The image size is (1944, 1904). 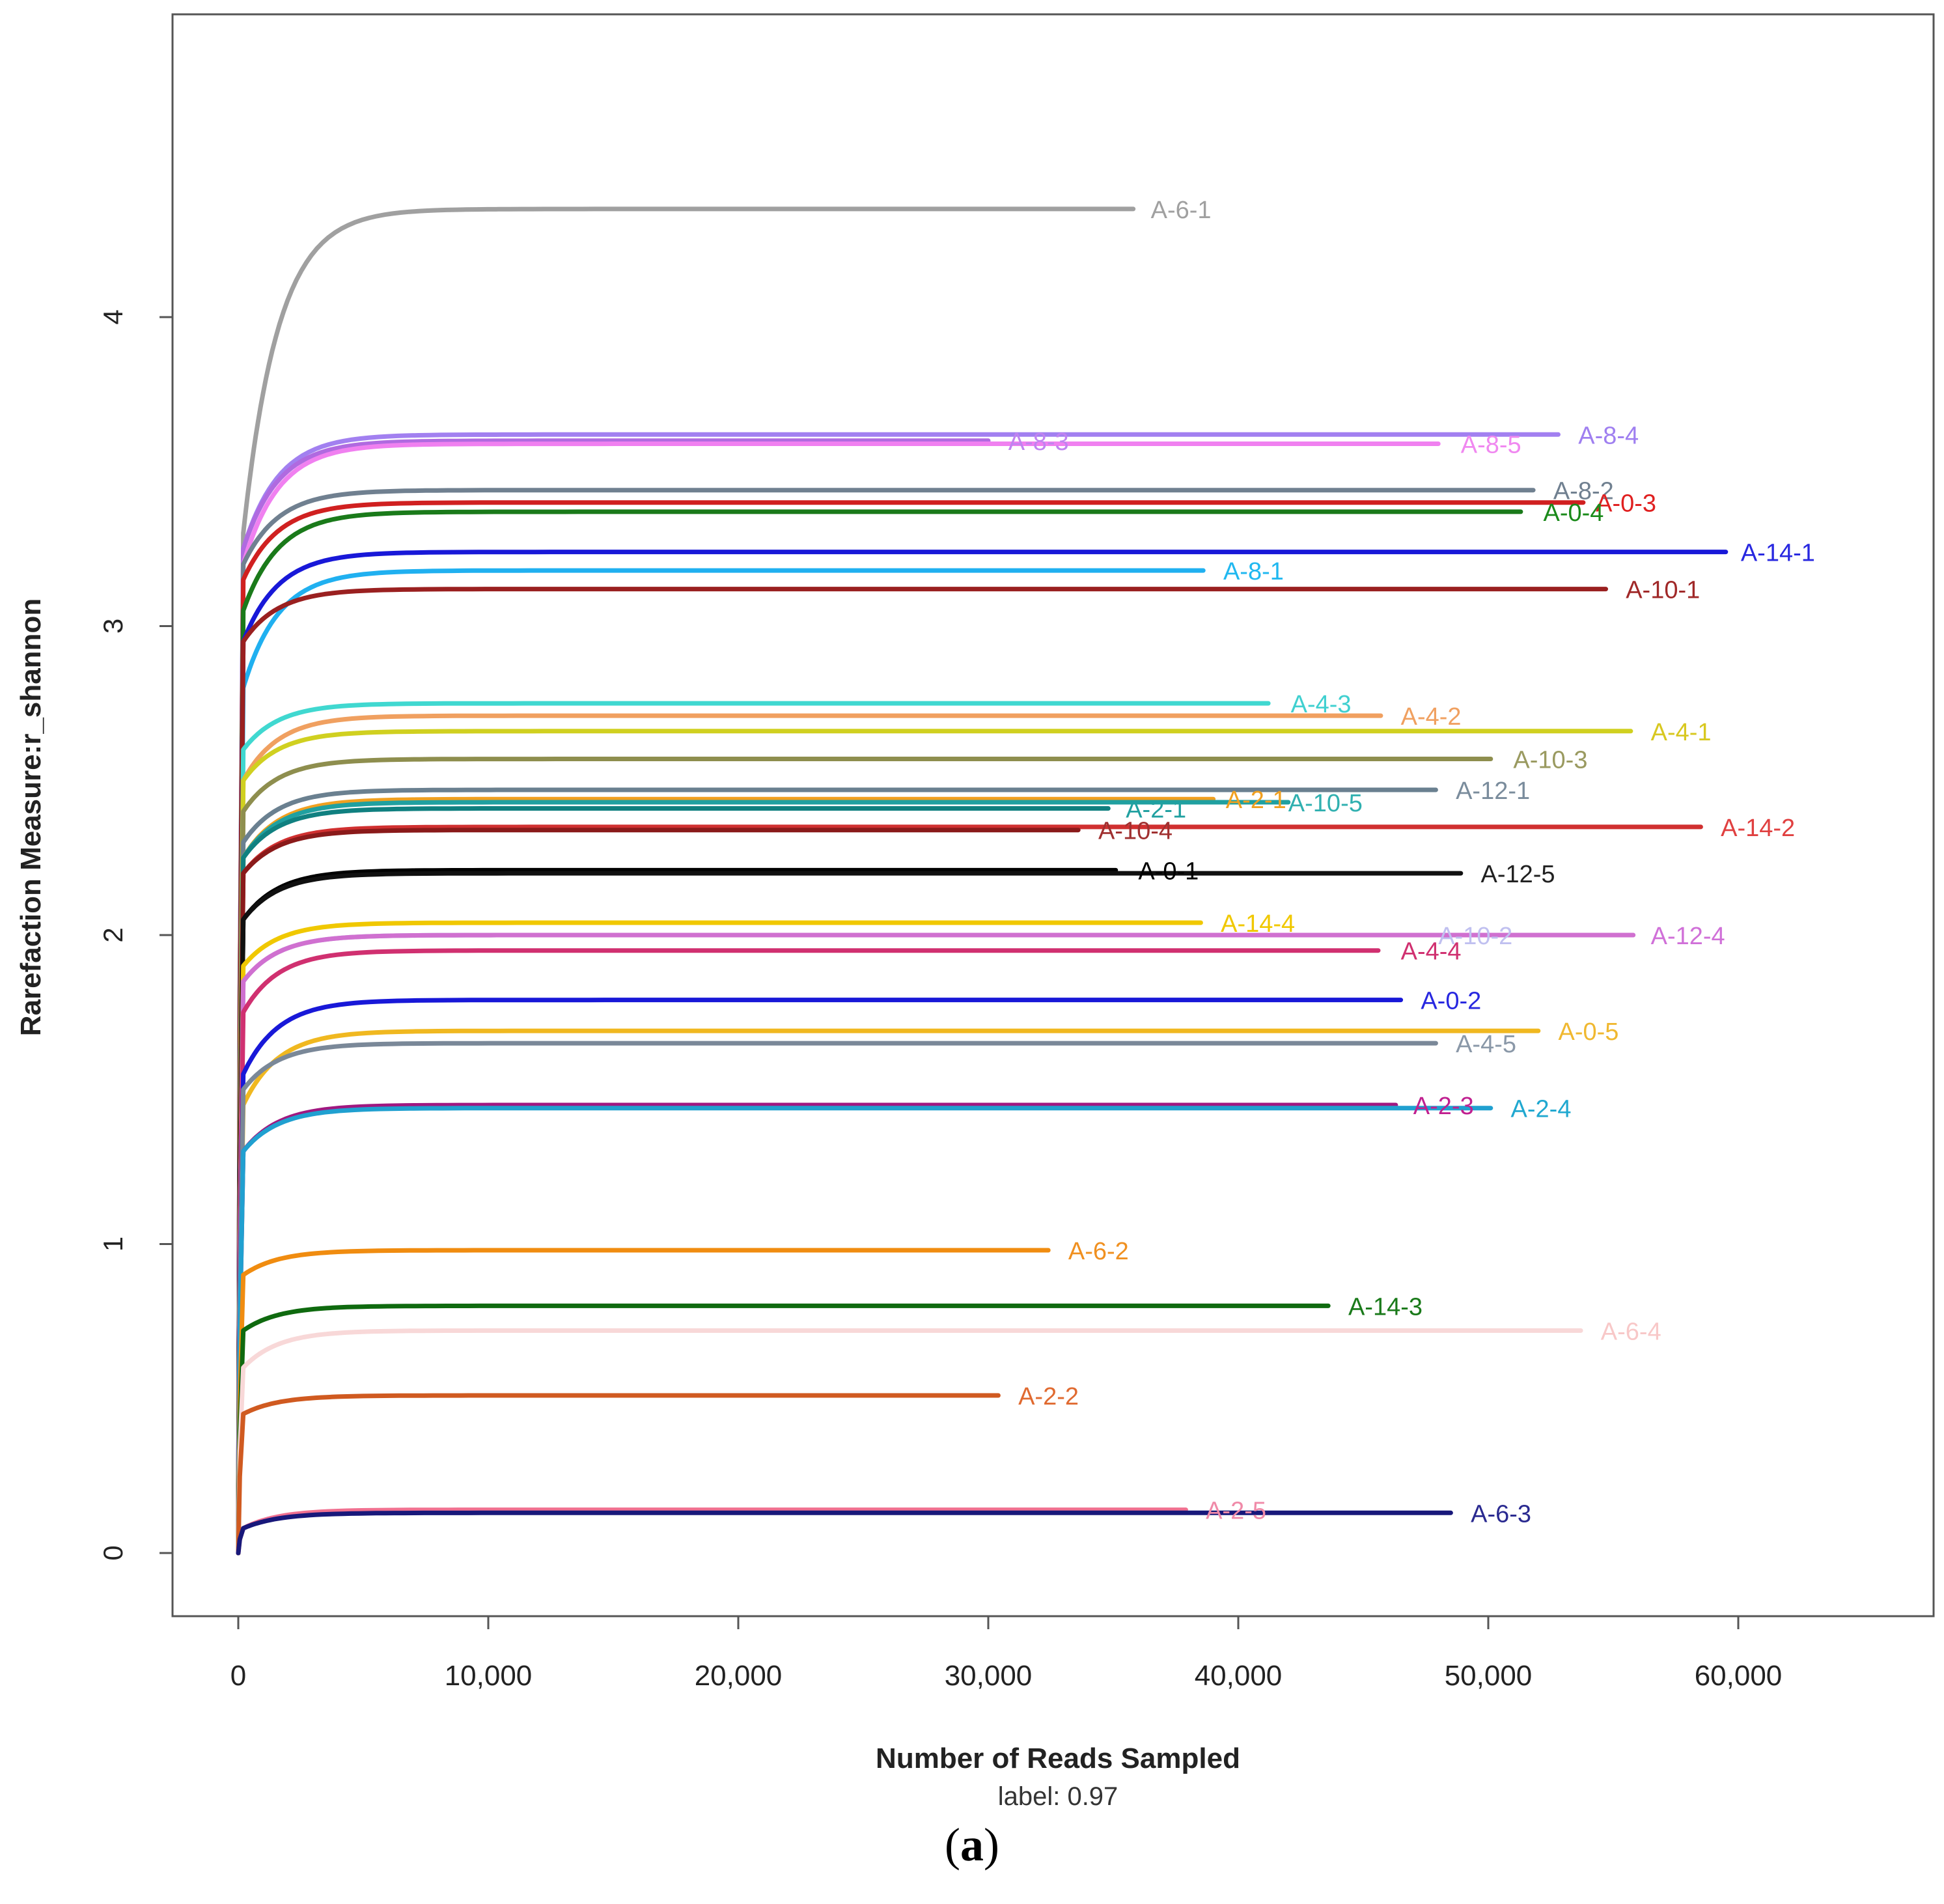 I want to click on series-label-A-0-3: A-0-3, so click(x=1626, y=504).